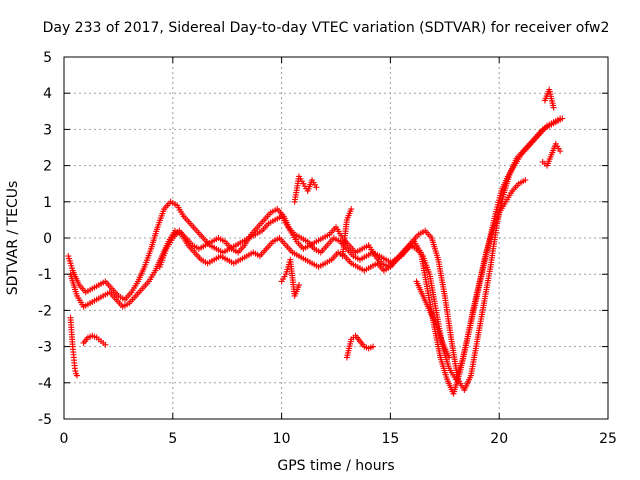  I want to click on y-tick-label: -1, so click(45, 275).